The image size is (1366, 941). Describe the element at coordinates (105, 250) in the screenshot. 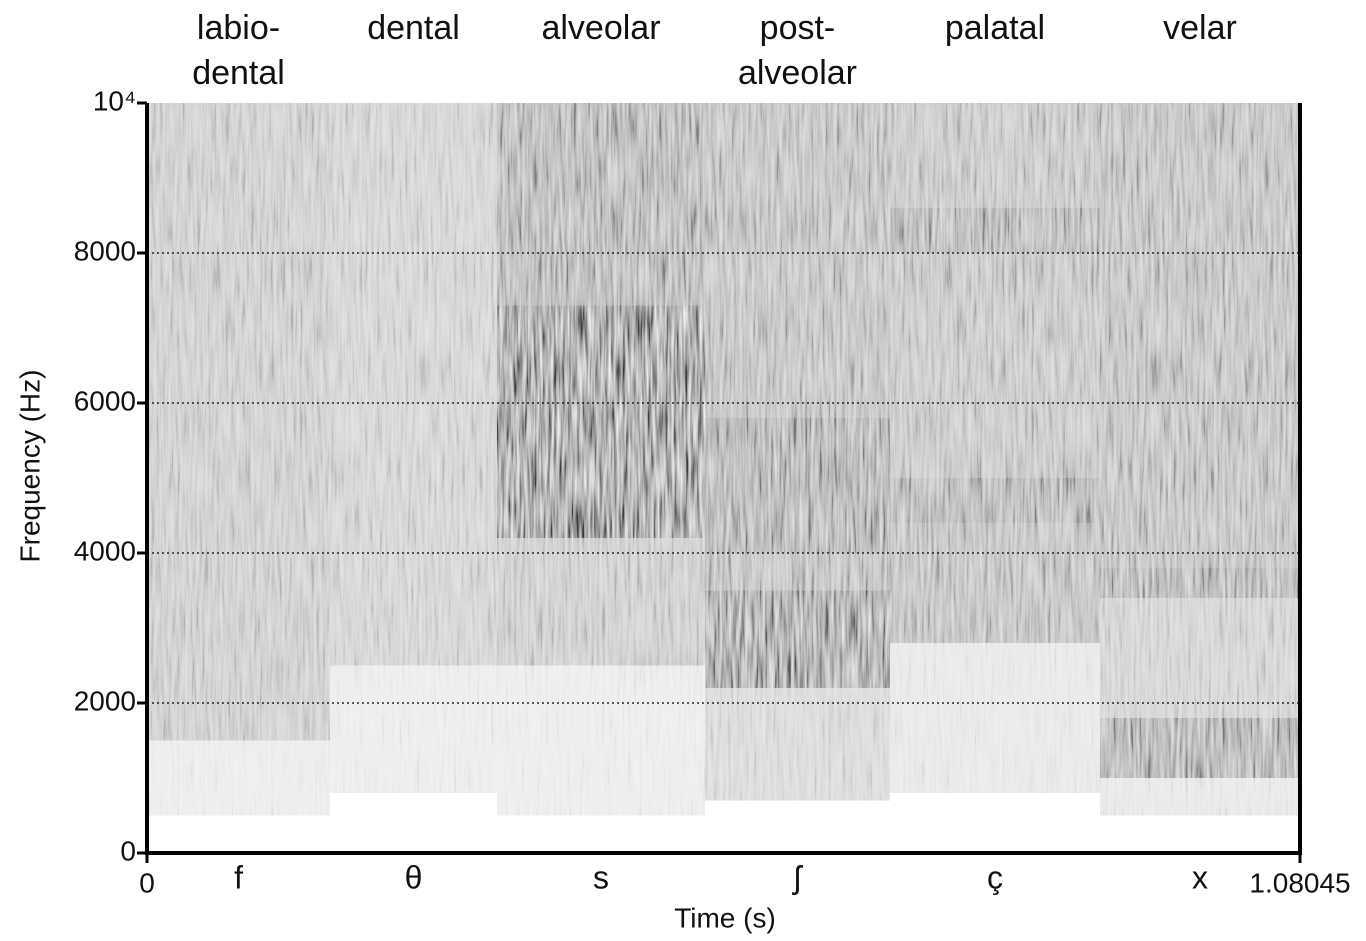

I see `y-tick-label: 8000` at that location.